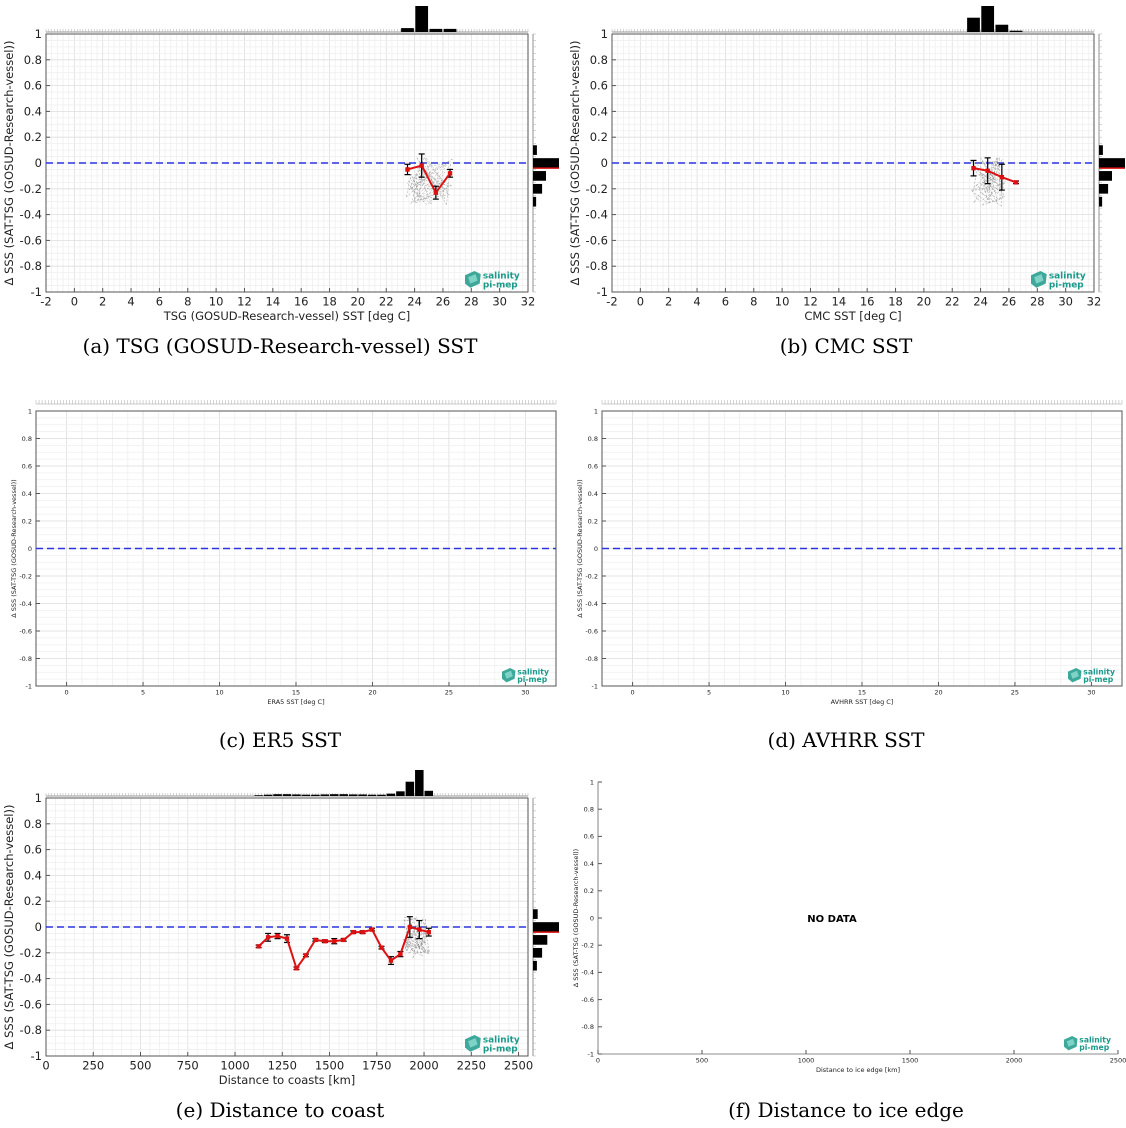 The height and width of the screenshot is (1128, 1126). Describe the element at coordinates (852, 316) in the screenshot. I see `x-axis-label: CMC SST [deg C]` at that location.